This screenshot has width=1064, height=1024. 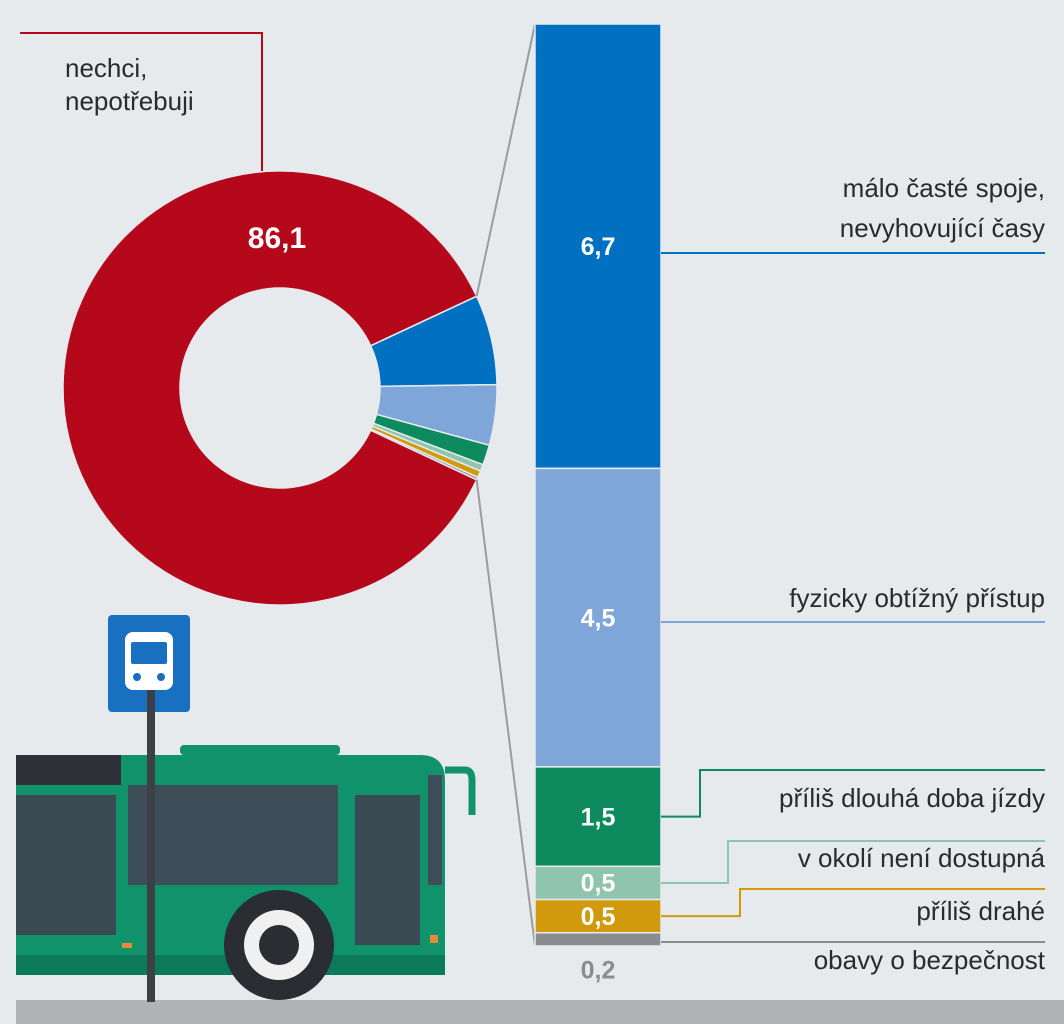 What do you see at coordinates (129, 101) in the screenshot?
I see `category-label: nepotřebuji` at bounding box center [129, 101].